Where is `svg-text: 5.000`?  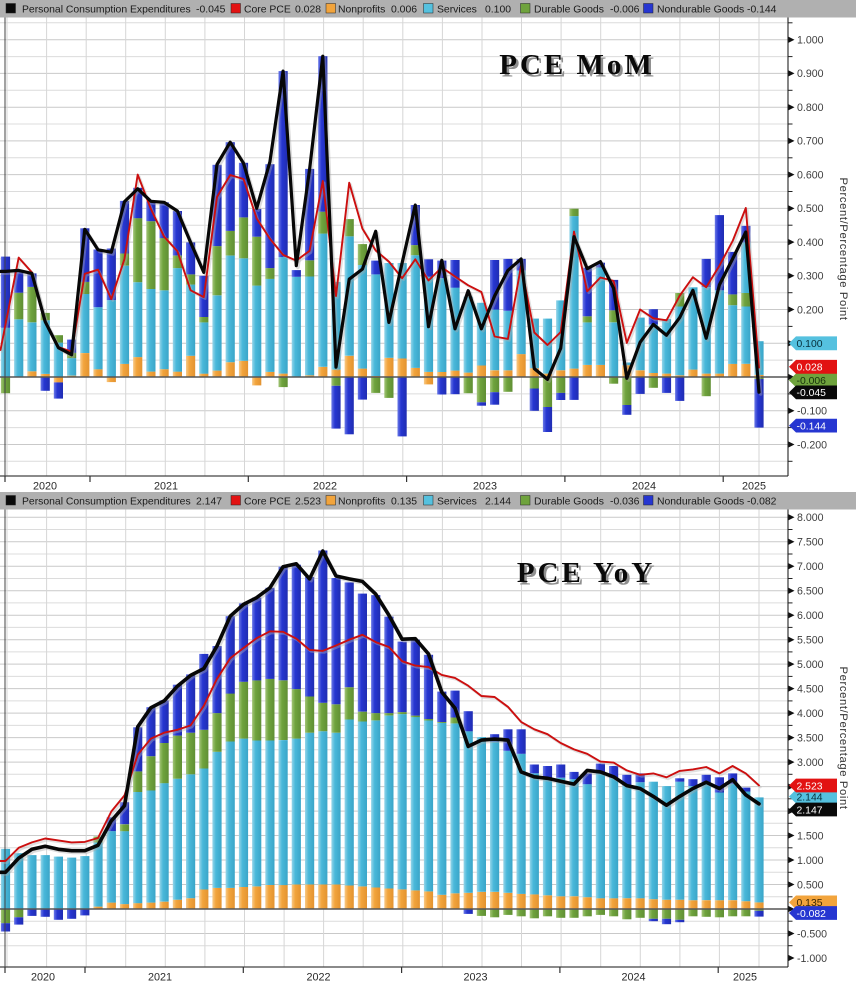
svg-text: 5.000 is located at coordinates (810, 665).